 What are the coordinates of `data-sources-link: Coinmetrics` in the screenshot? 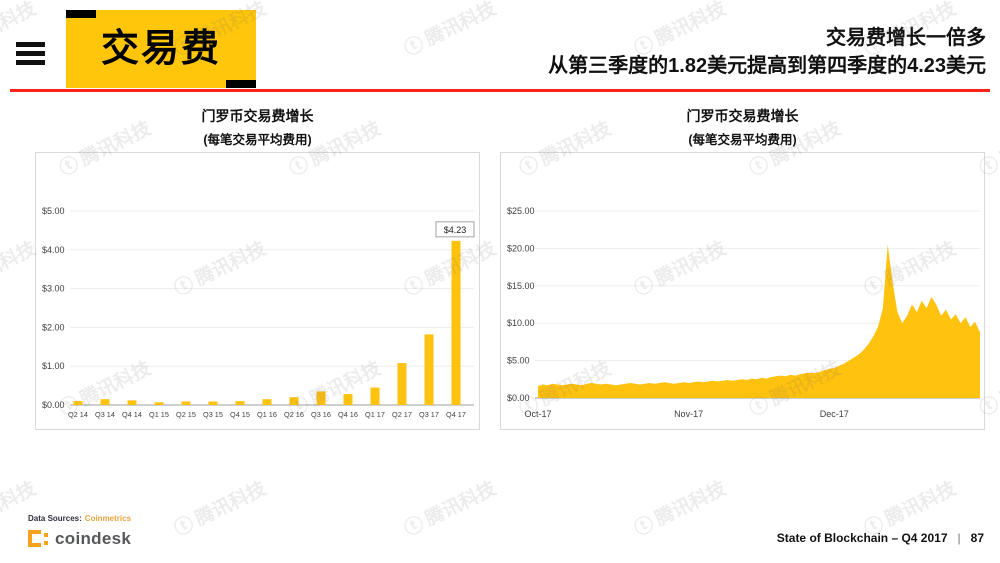 It's located at (108, 518).